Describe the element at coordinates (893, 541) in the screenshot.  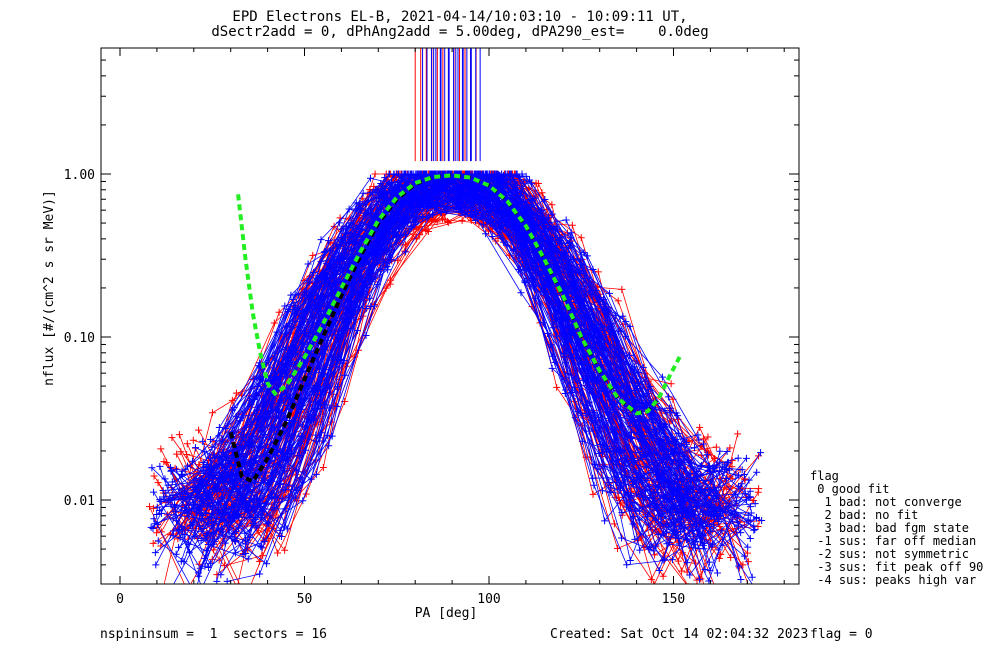
I see `legend-item: -1 sus: far off median` at that location.